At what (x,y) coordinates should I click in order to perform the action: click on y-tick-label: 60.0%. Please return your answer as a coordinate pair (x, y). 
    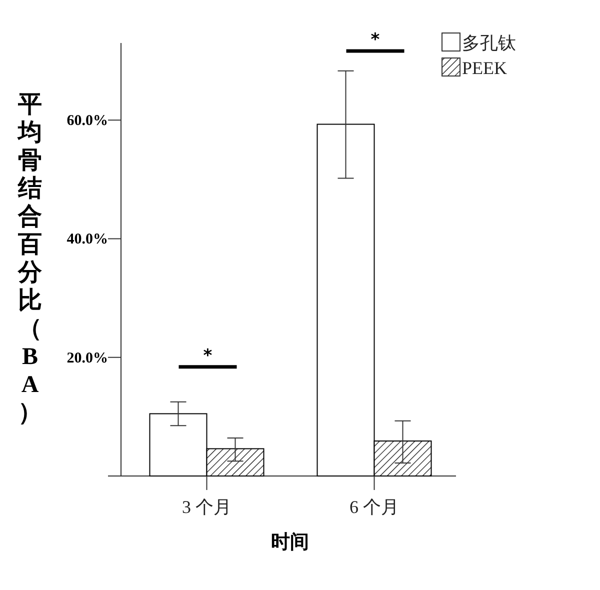
    Looking at the image, I should click on (87, 121).